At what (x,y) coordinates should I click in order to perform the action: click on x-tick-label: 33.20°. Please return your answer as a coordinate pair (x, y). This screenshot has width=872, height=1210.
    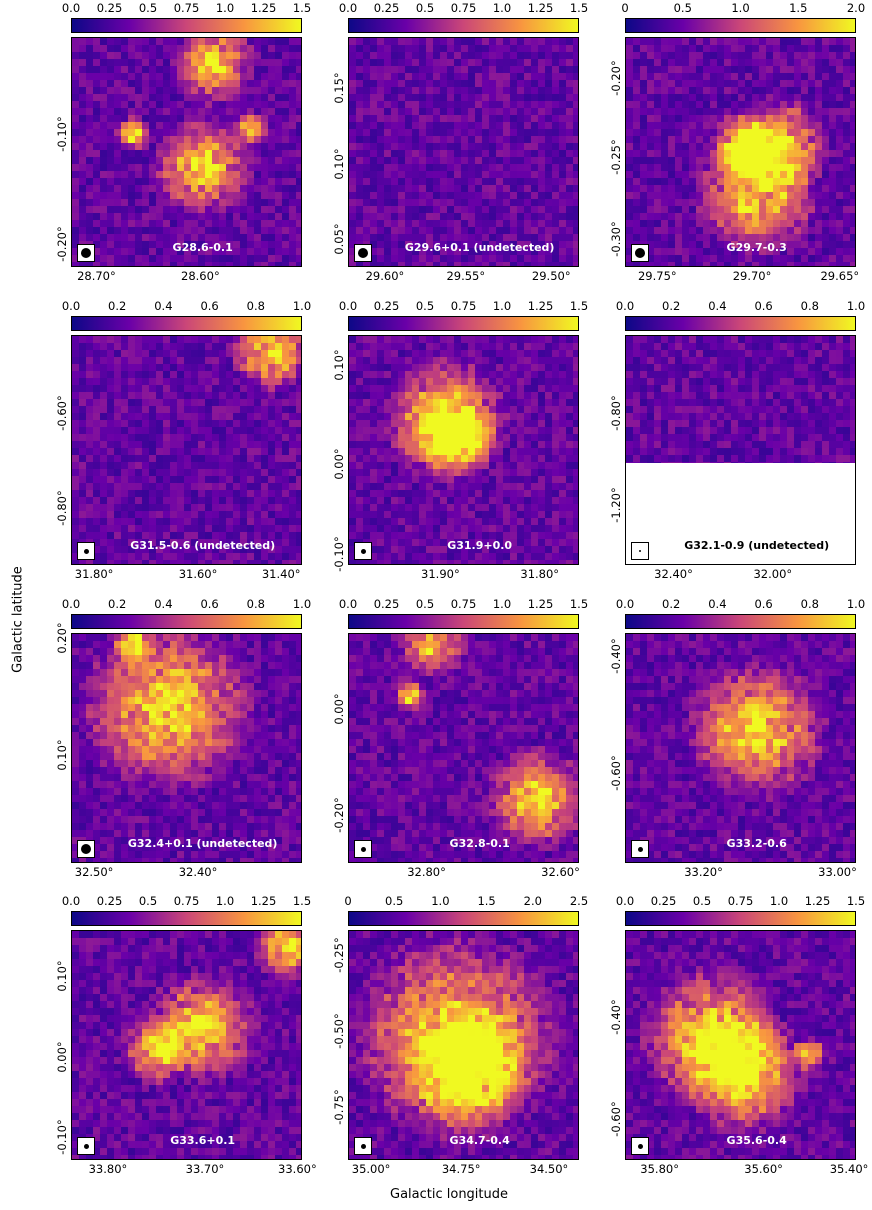
    Looking at the image, I should click on (703, 872).